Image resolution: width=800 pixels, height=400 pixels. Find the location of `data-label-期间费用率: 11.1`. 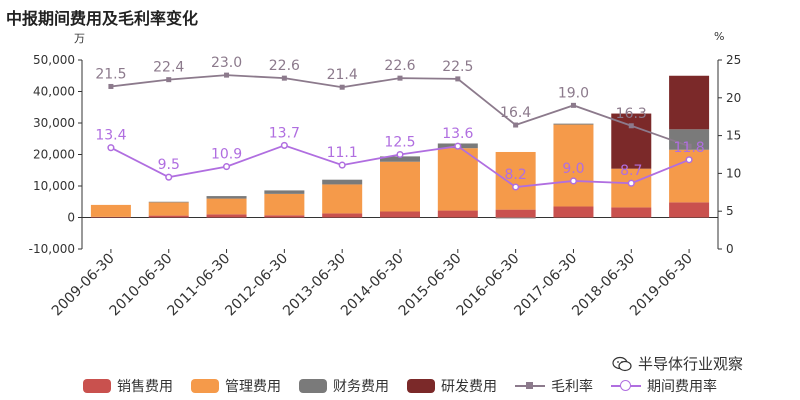

data-label-期间费用率: 11.1 is located at coordinates (342, 153).